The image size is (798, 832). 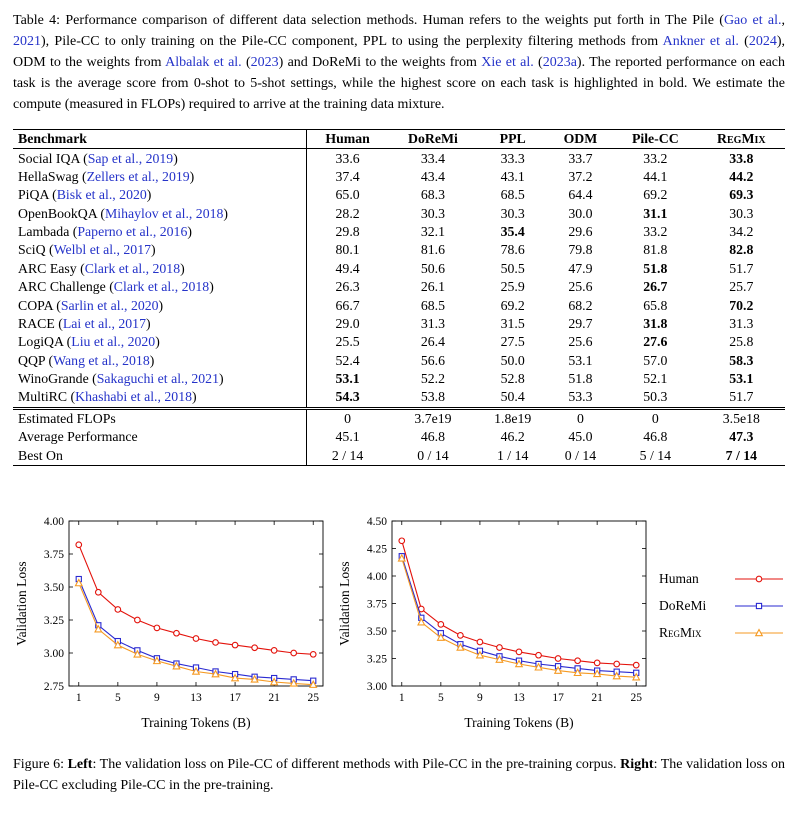 I want to click on score-cell: 35.4, so click(x=512, y=232).